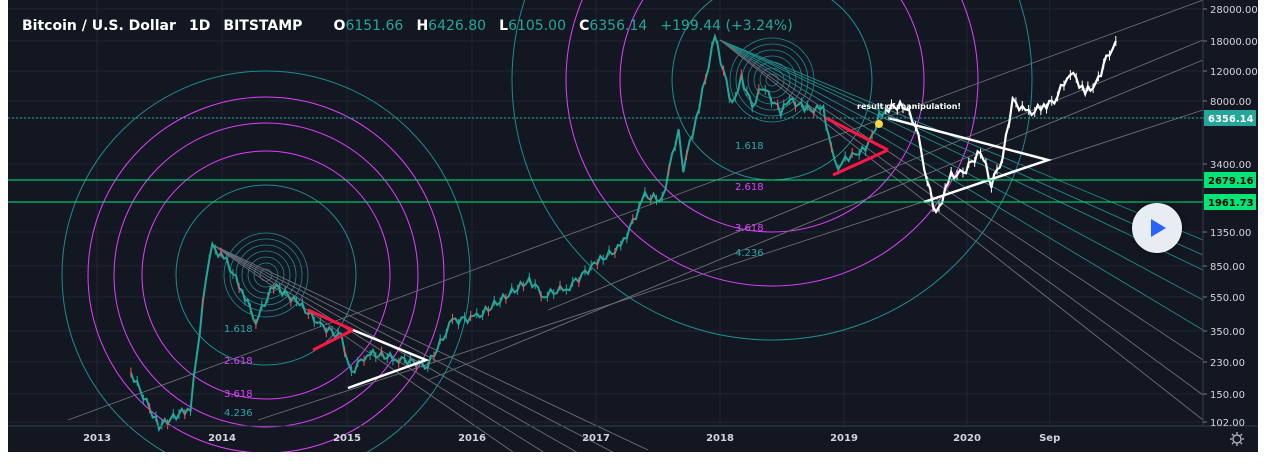 The width and height of the screenshot is (1281, 467). Describe the element at coordinates (238, 394) in the screenshot. I see `fib-label-2014-3618: 3.618` at that location.